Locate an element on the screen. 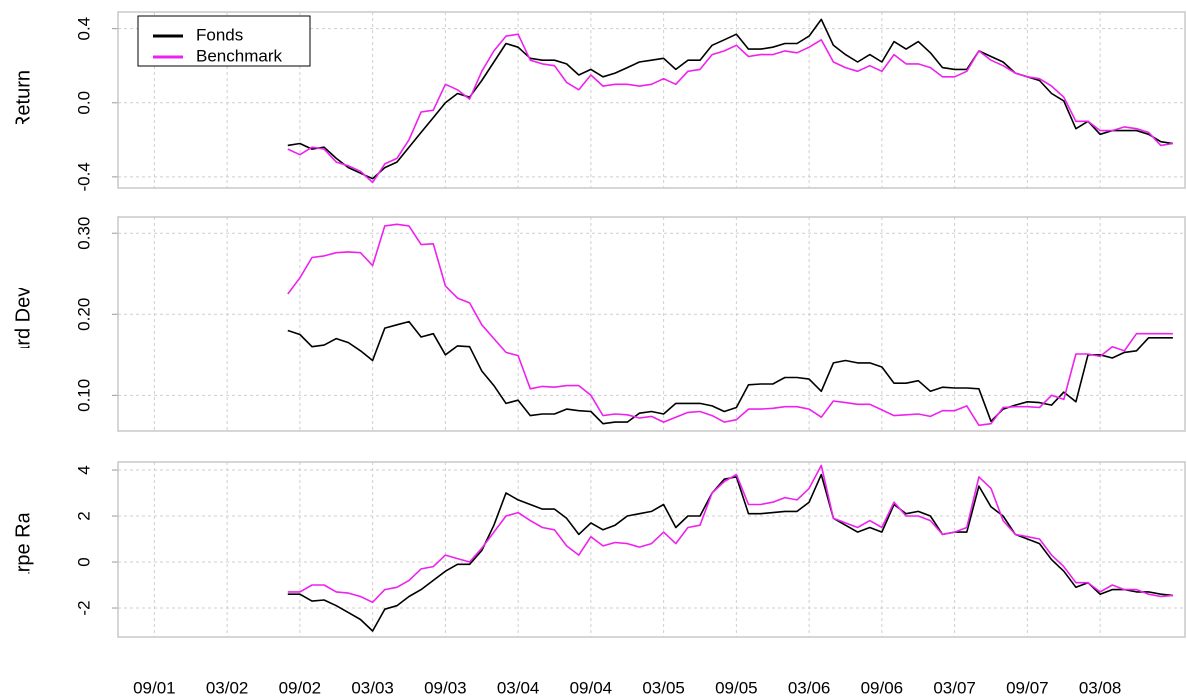  y-tick-label: 4 is located at coordinates (83, 469).